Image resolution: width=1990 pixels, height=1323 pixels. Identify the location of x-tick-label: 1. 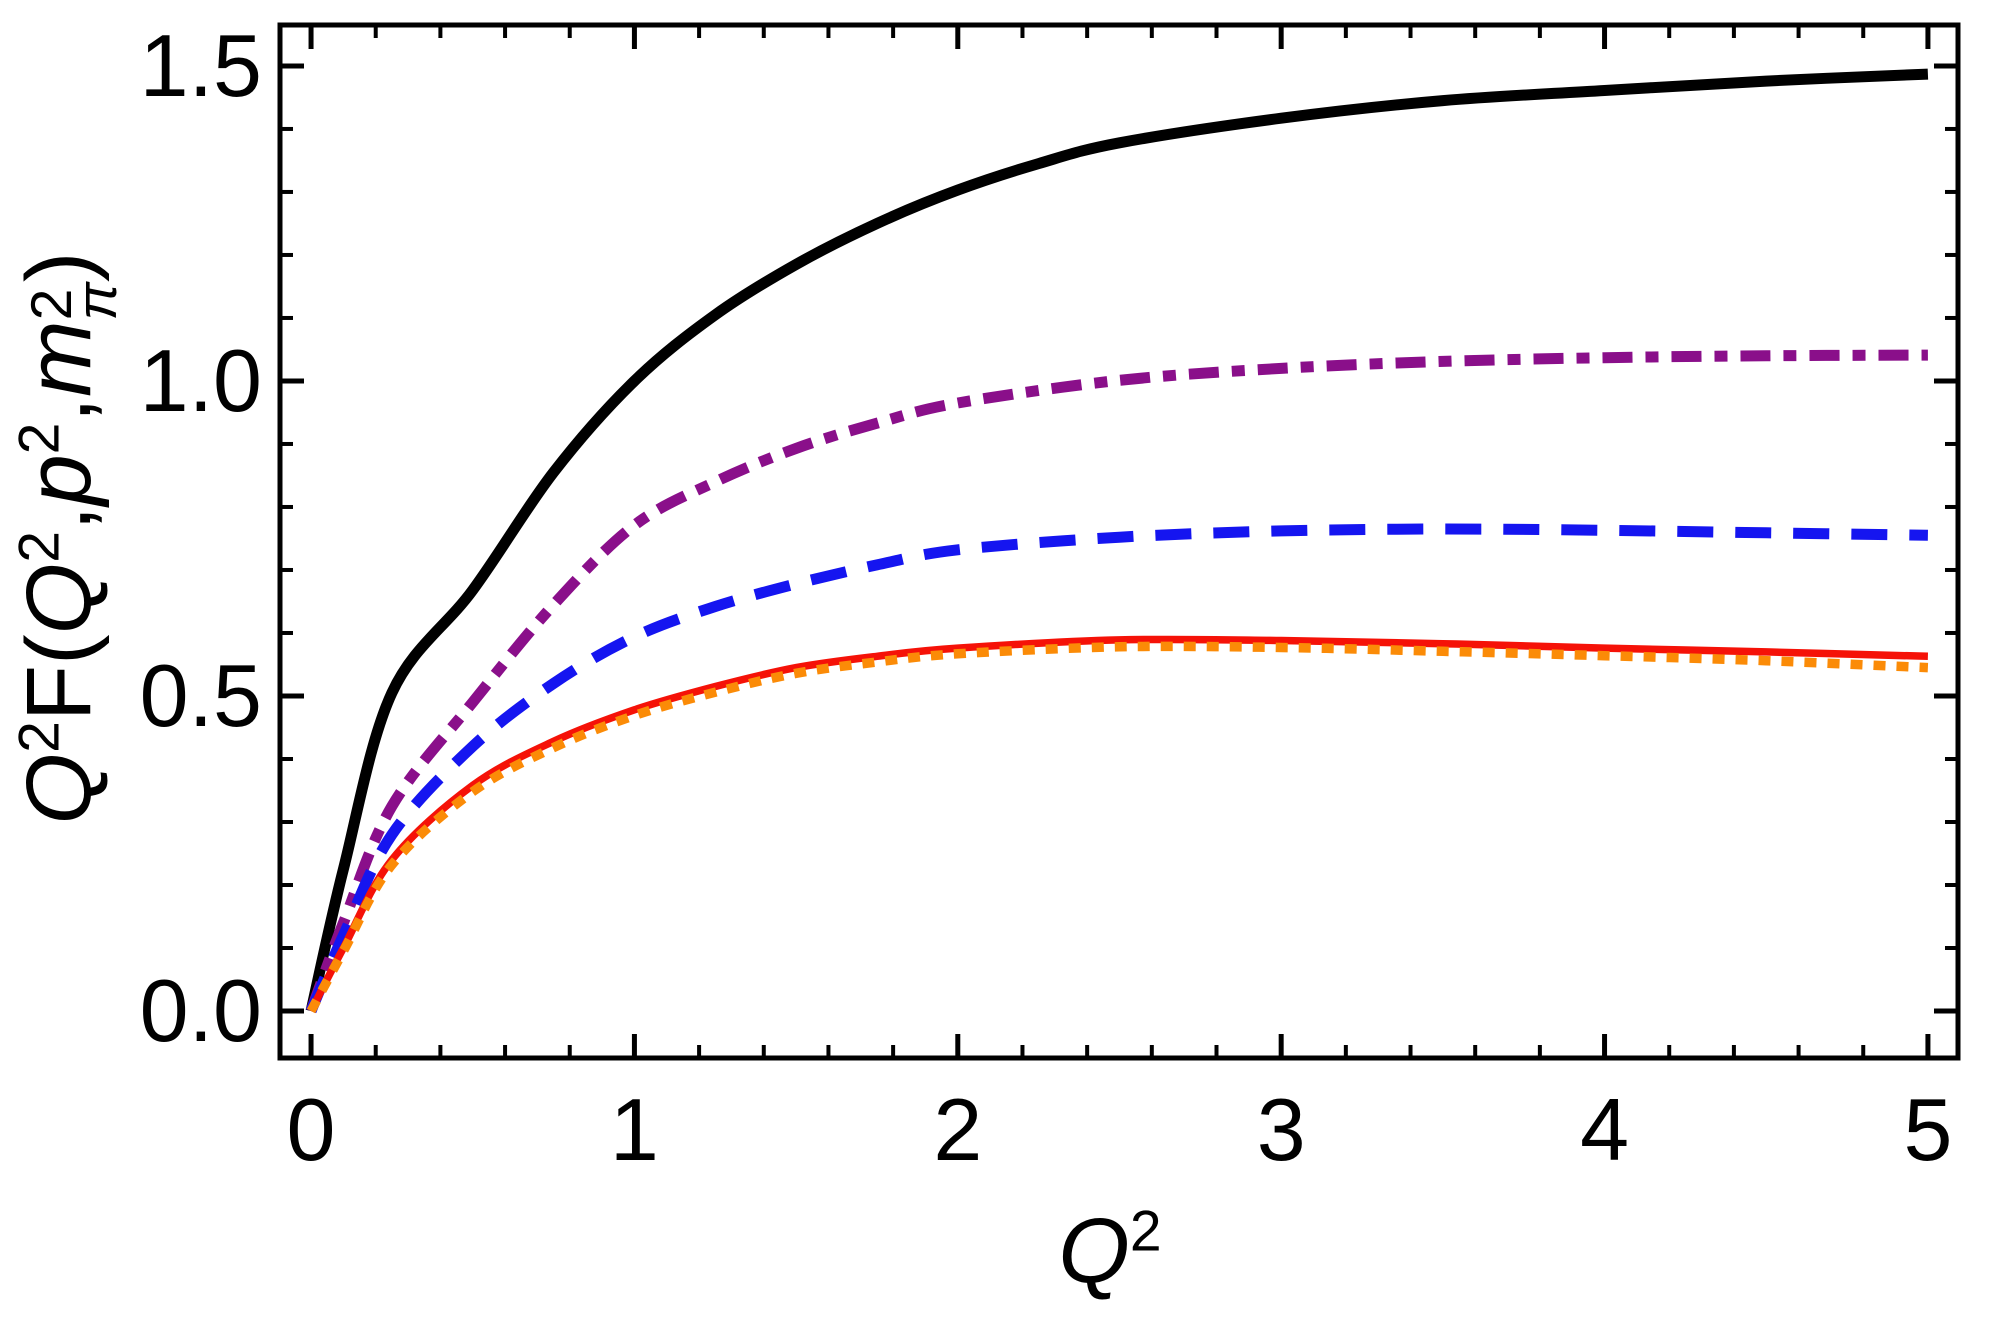
(634, 1129).